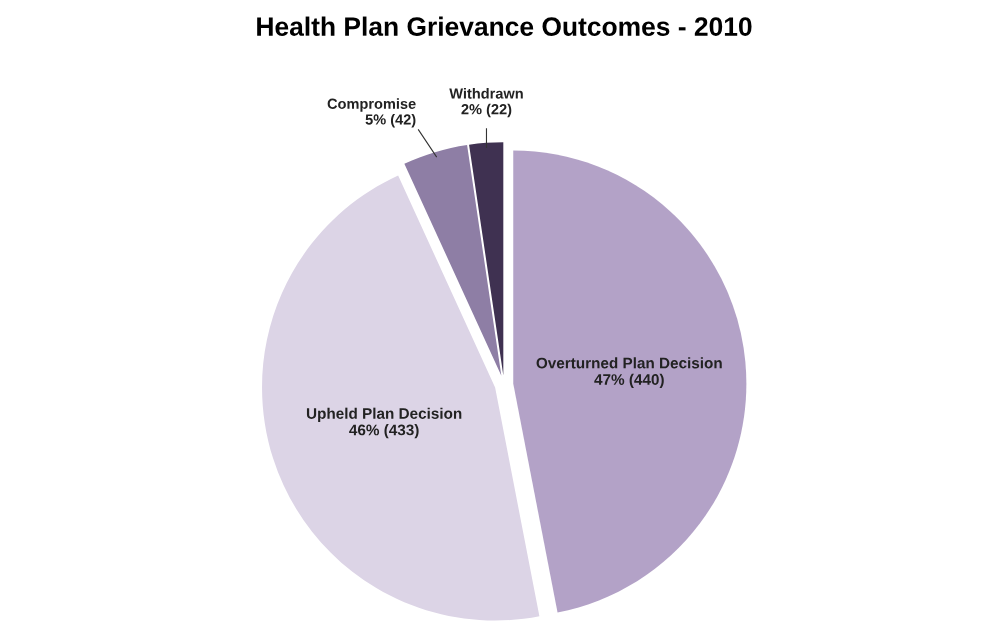  Describe the element at coordinates (371, 105) in the screenshot. I see `slice-label: Compromise` at that location.